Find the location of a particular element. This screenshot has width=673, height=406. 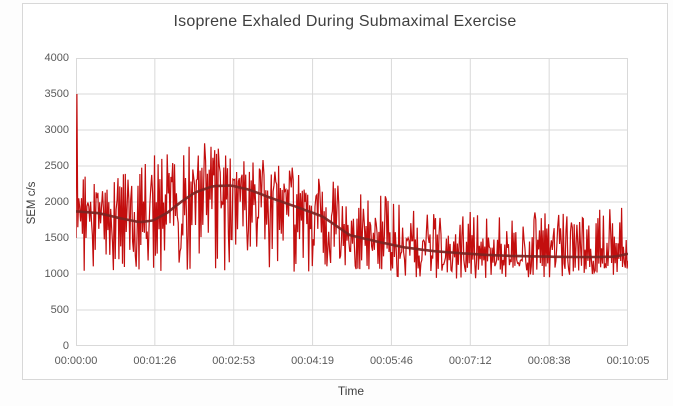

y-tick-label: 1000 is located at coordinates (56, 274).